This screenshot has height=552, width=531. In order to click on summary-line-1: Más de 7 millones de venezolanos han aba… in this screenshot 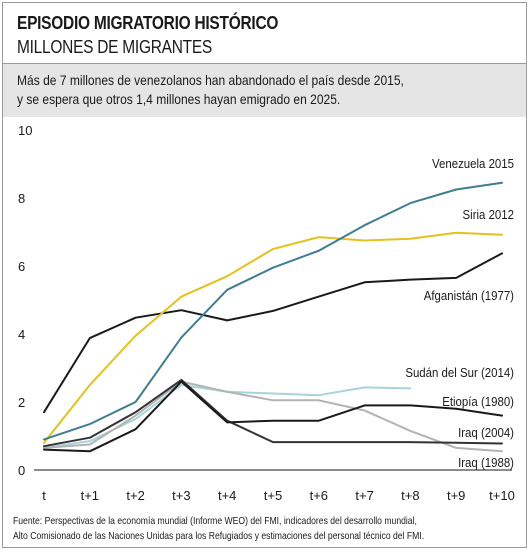, I will do `click(210, 80)`.